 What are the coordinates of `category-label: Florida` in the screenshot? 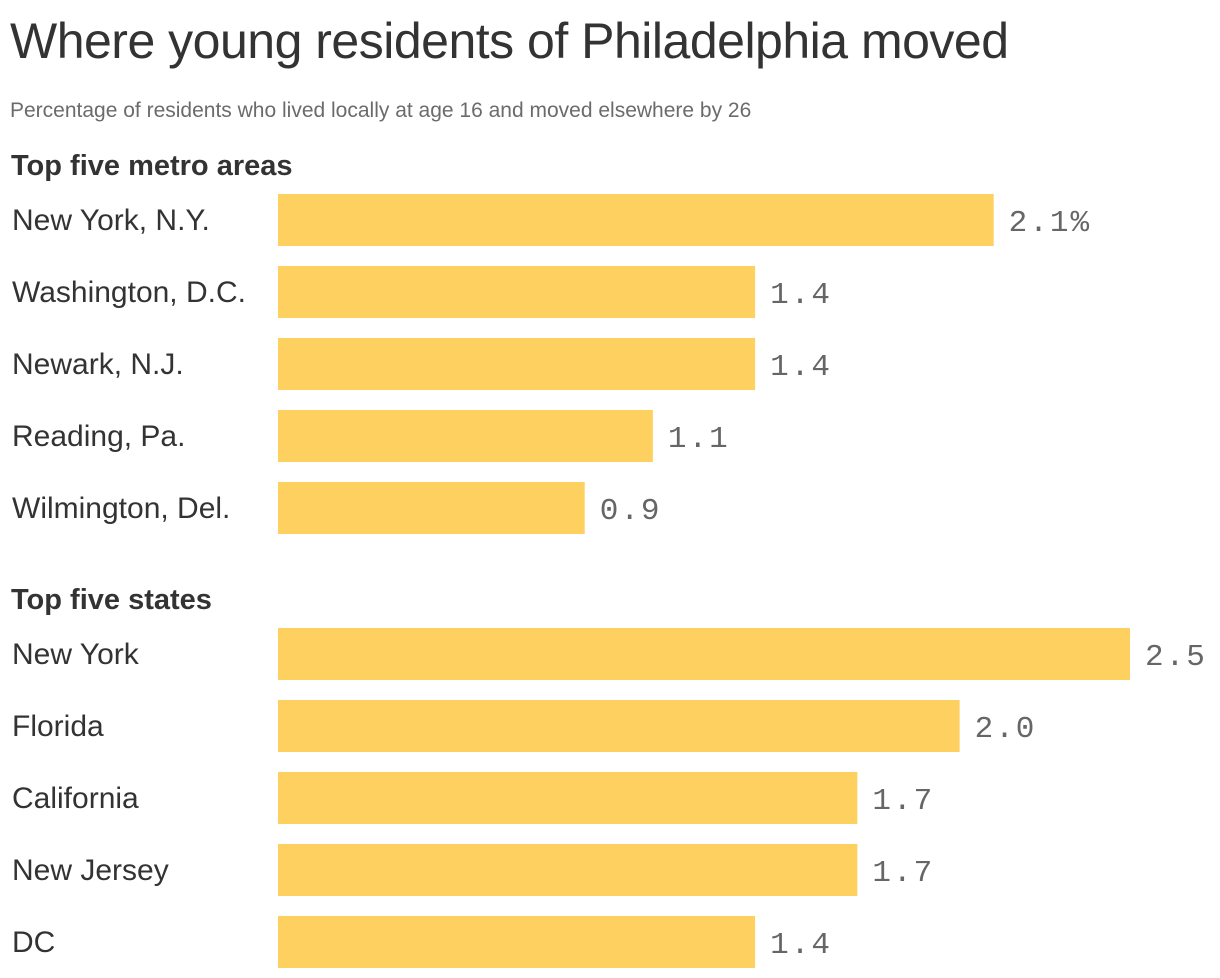 It's located at (58, 726).